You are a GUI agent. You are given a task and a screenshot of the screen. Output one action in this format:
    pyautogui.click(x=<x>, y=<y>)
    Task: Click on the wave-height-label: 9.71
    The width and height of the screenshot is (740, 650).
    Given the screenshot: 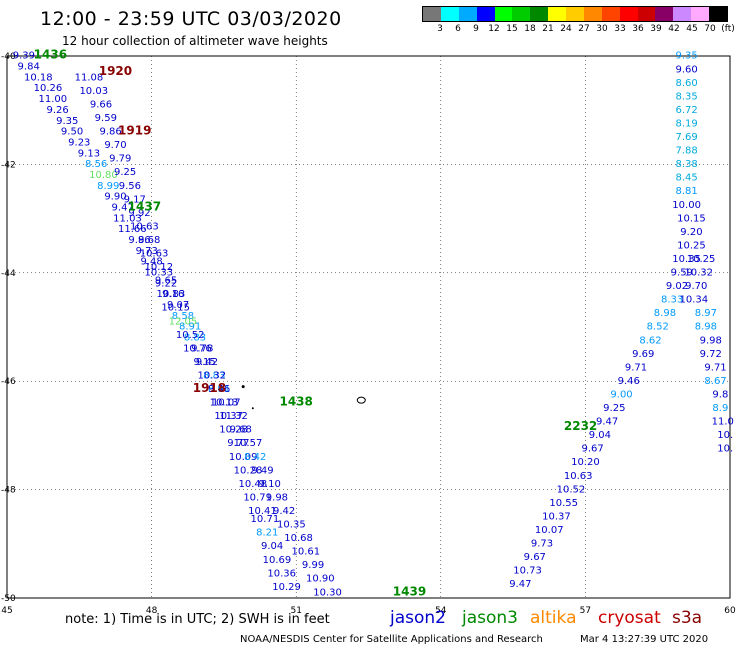 What is the action you would take?
    pyautogui.click(x=636, y=367)
    